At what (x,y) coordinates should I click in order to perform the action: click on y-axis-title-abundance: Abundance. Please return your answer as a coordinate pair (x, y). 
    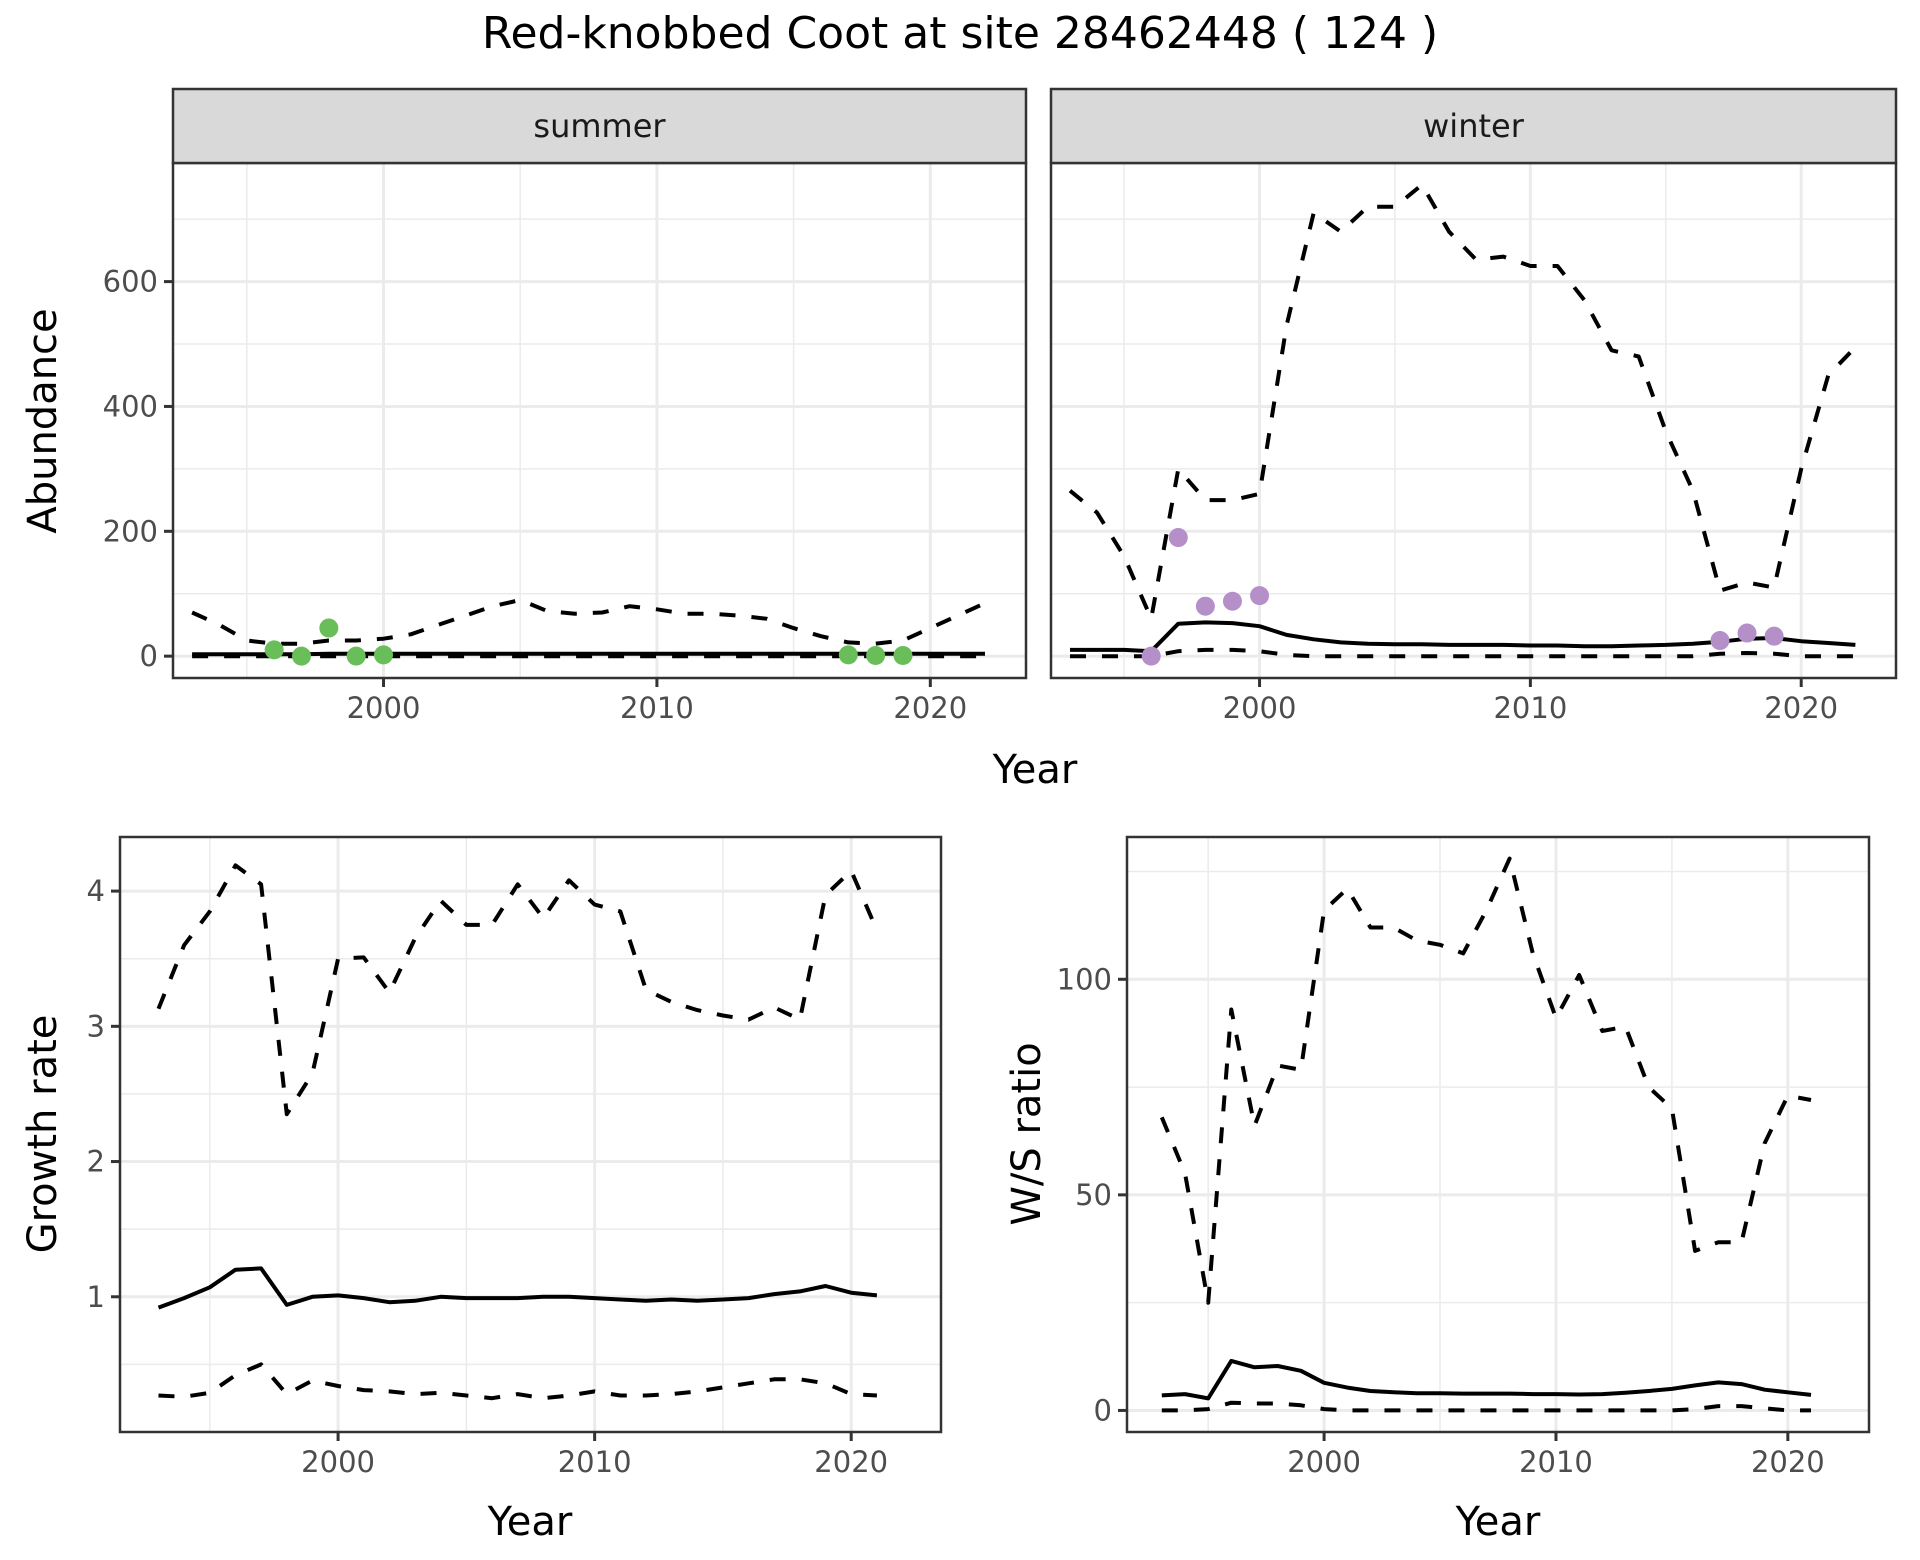
    Looking at the image, I should click on (43, 420).